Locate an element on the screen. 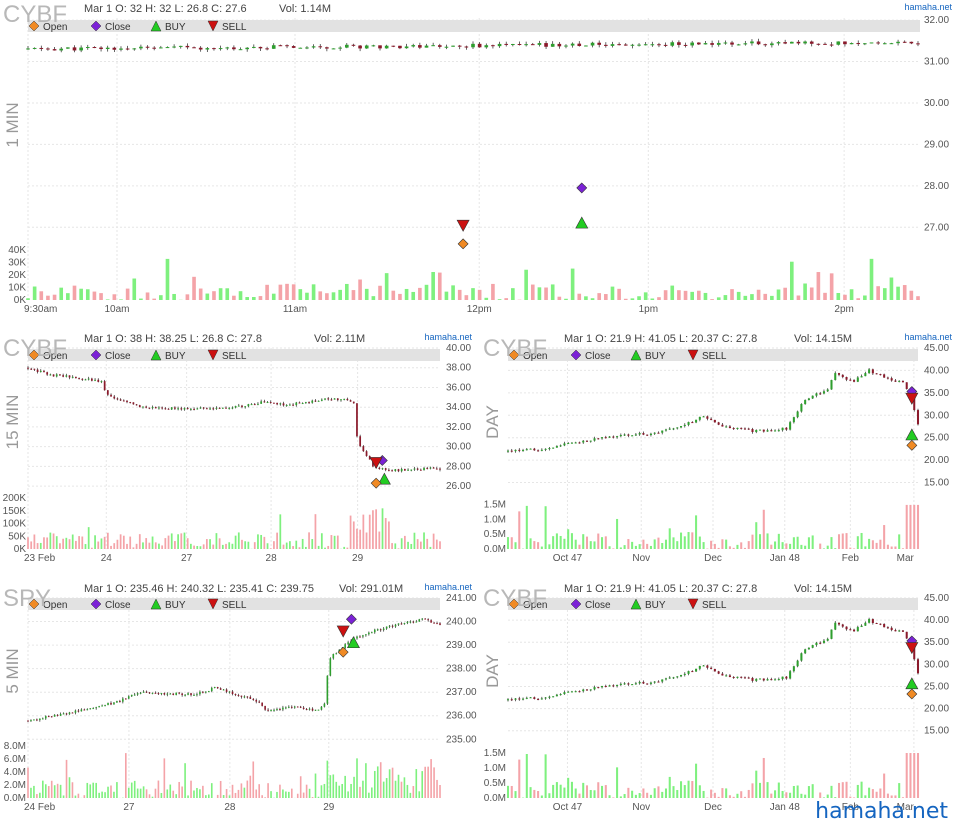 This screenshot has height=826, width=960. legend-close-label: Close is located at coordinates (598, 605).